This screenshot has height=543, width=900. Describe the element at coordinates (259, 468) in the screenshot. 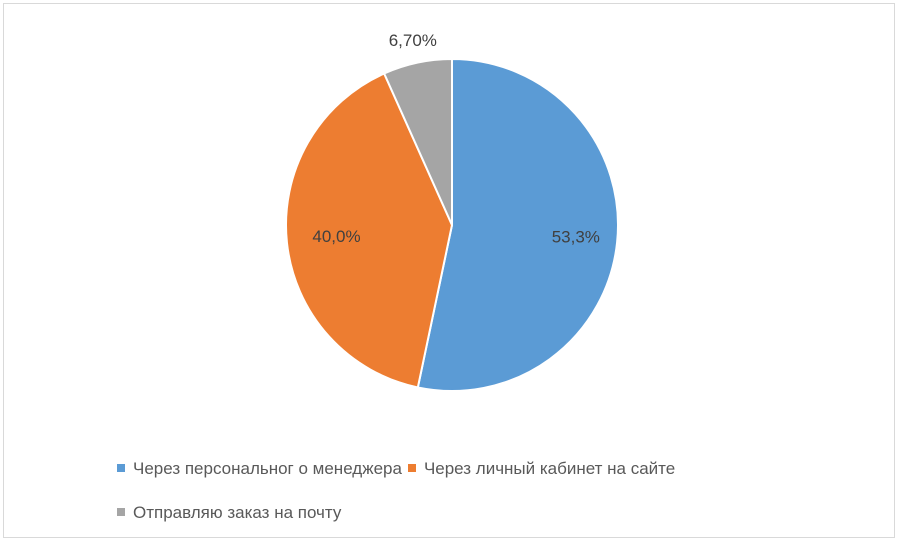

I see `legend-item-personal-manager: Через персональног о менеджера` at that location.